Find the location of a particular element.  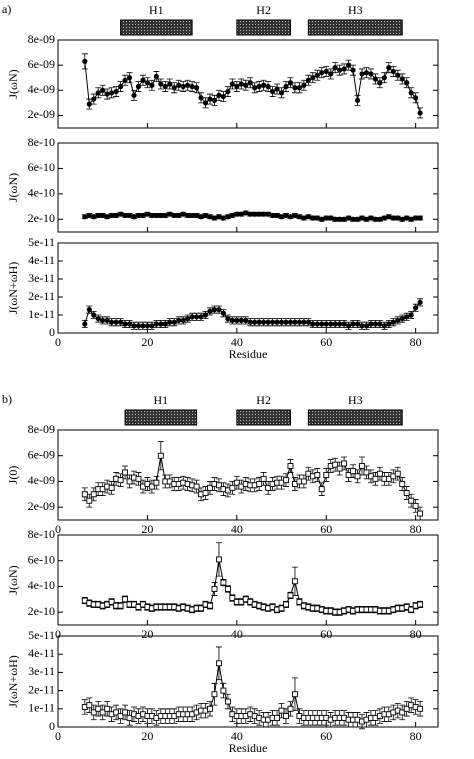

panel: 2e-10 4e-10 6e-10 8e-10 0 20 40 60 80 J(ωN) is located at coordinates (222, 584).